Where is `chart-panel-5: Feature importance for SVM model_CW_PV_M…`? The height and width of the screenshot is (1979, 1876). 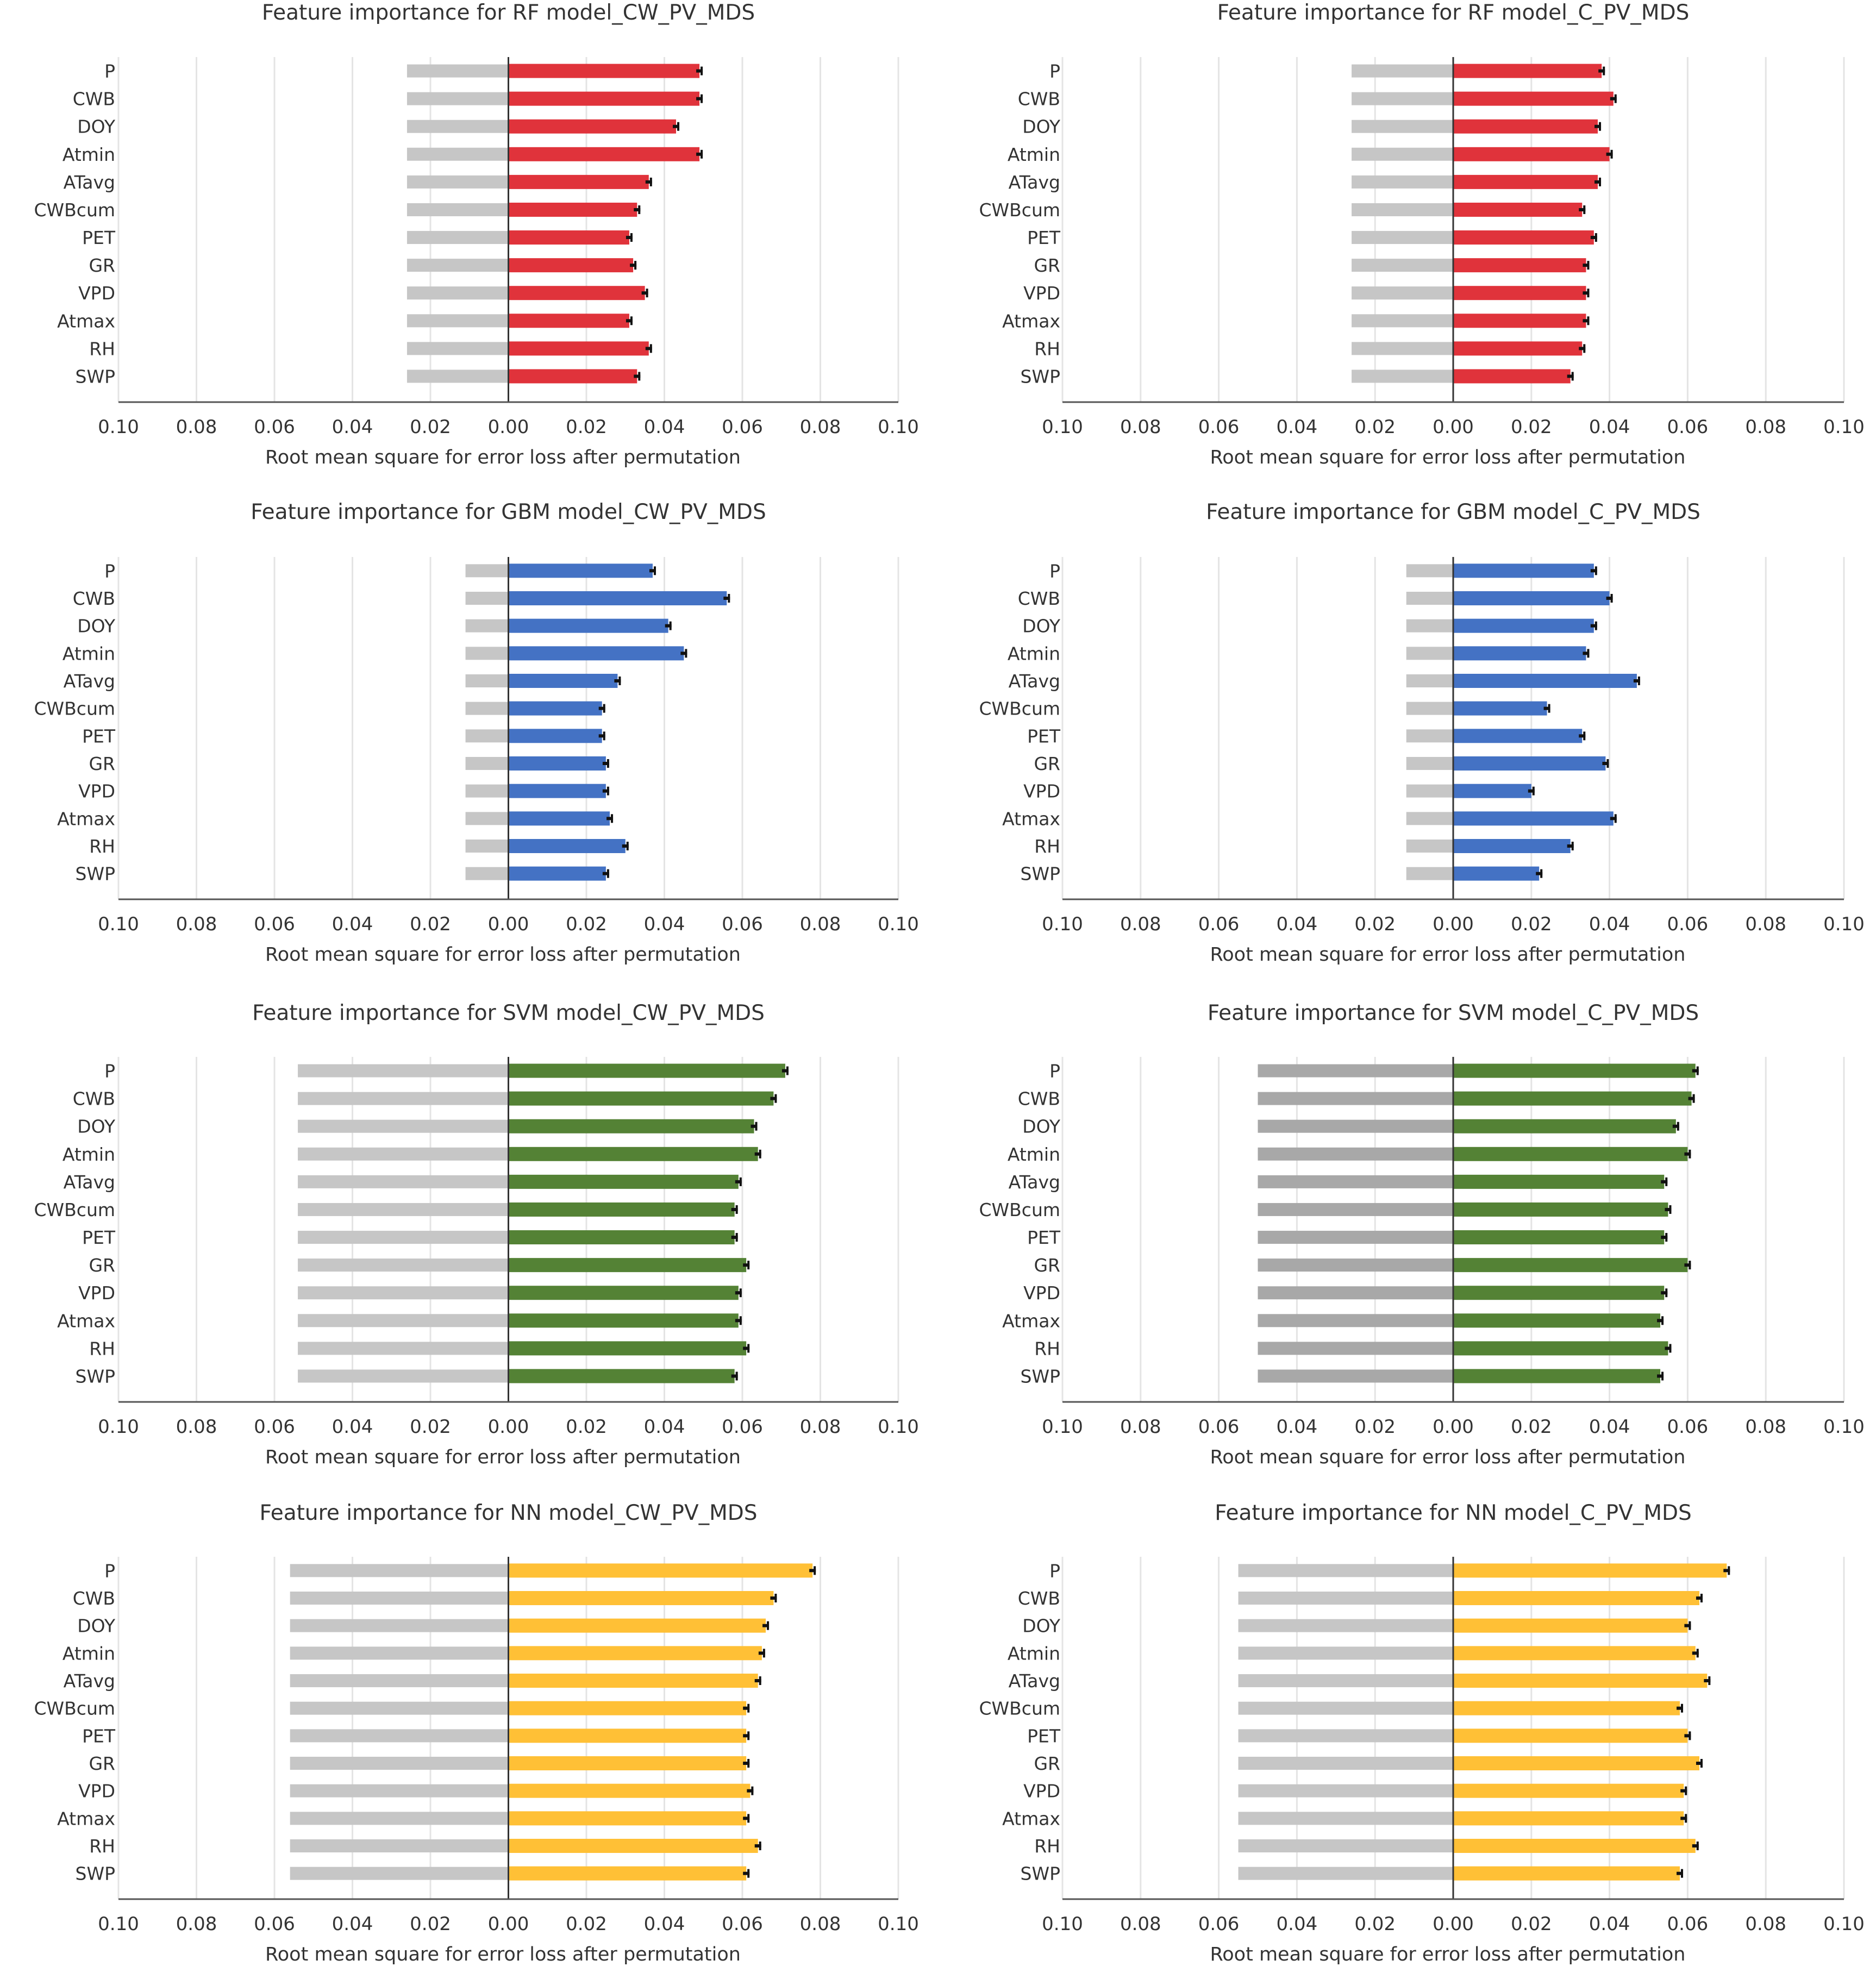
chart-panel-5: Feature importance for SVM model_CW_PV_M… is located at coordinates (476, 1234).